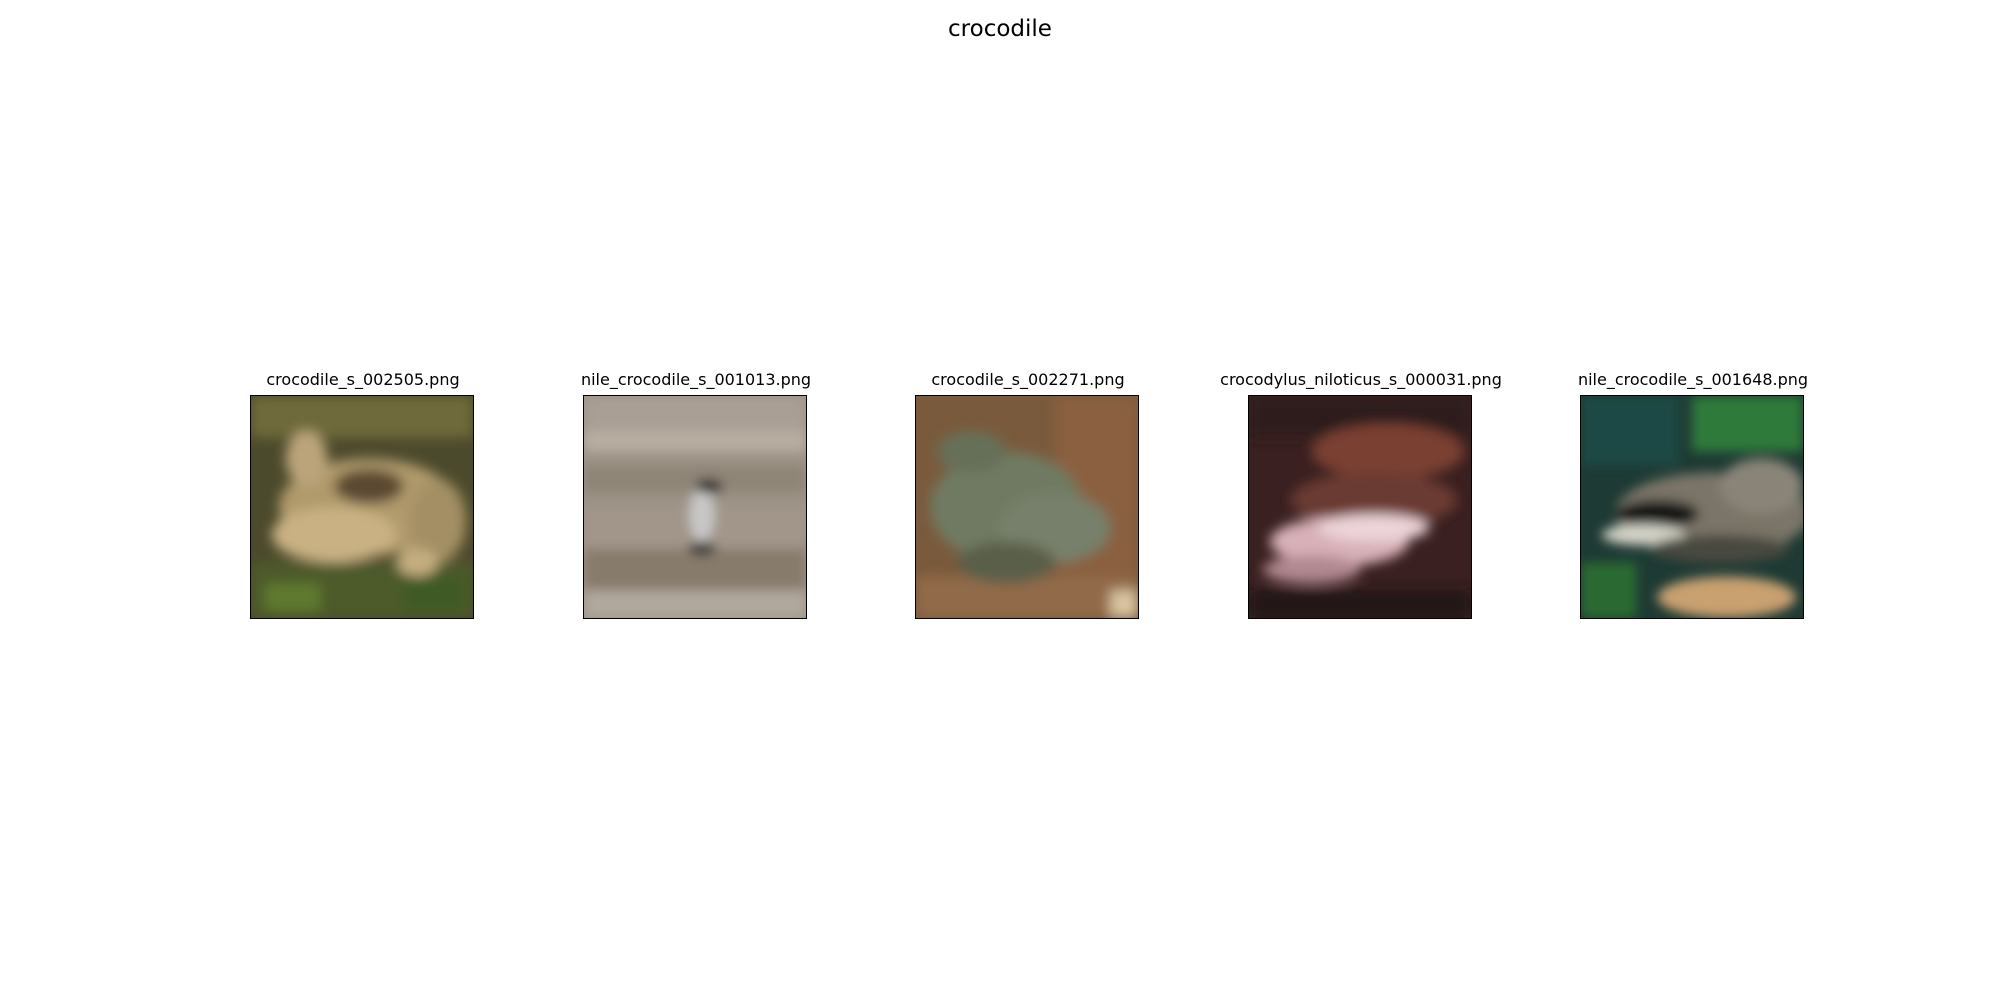  I want to click on image-caption-4: crocodylus_niloticus_s_000031.png, so click(1361, 379).